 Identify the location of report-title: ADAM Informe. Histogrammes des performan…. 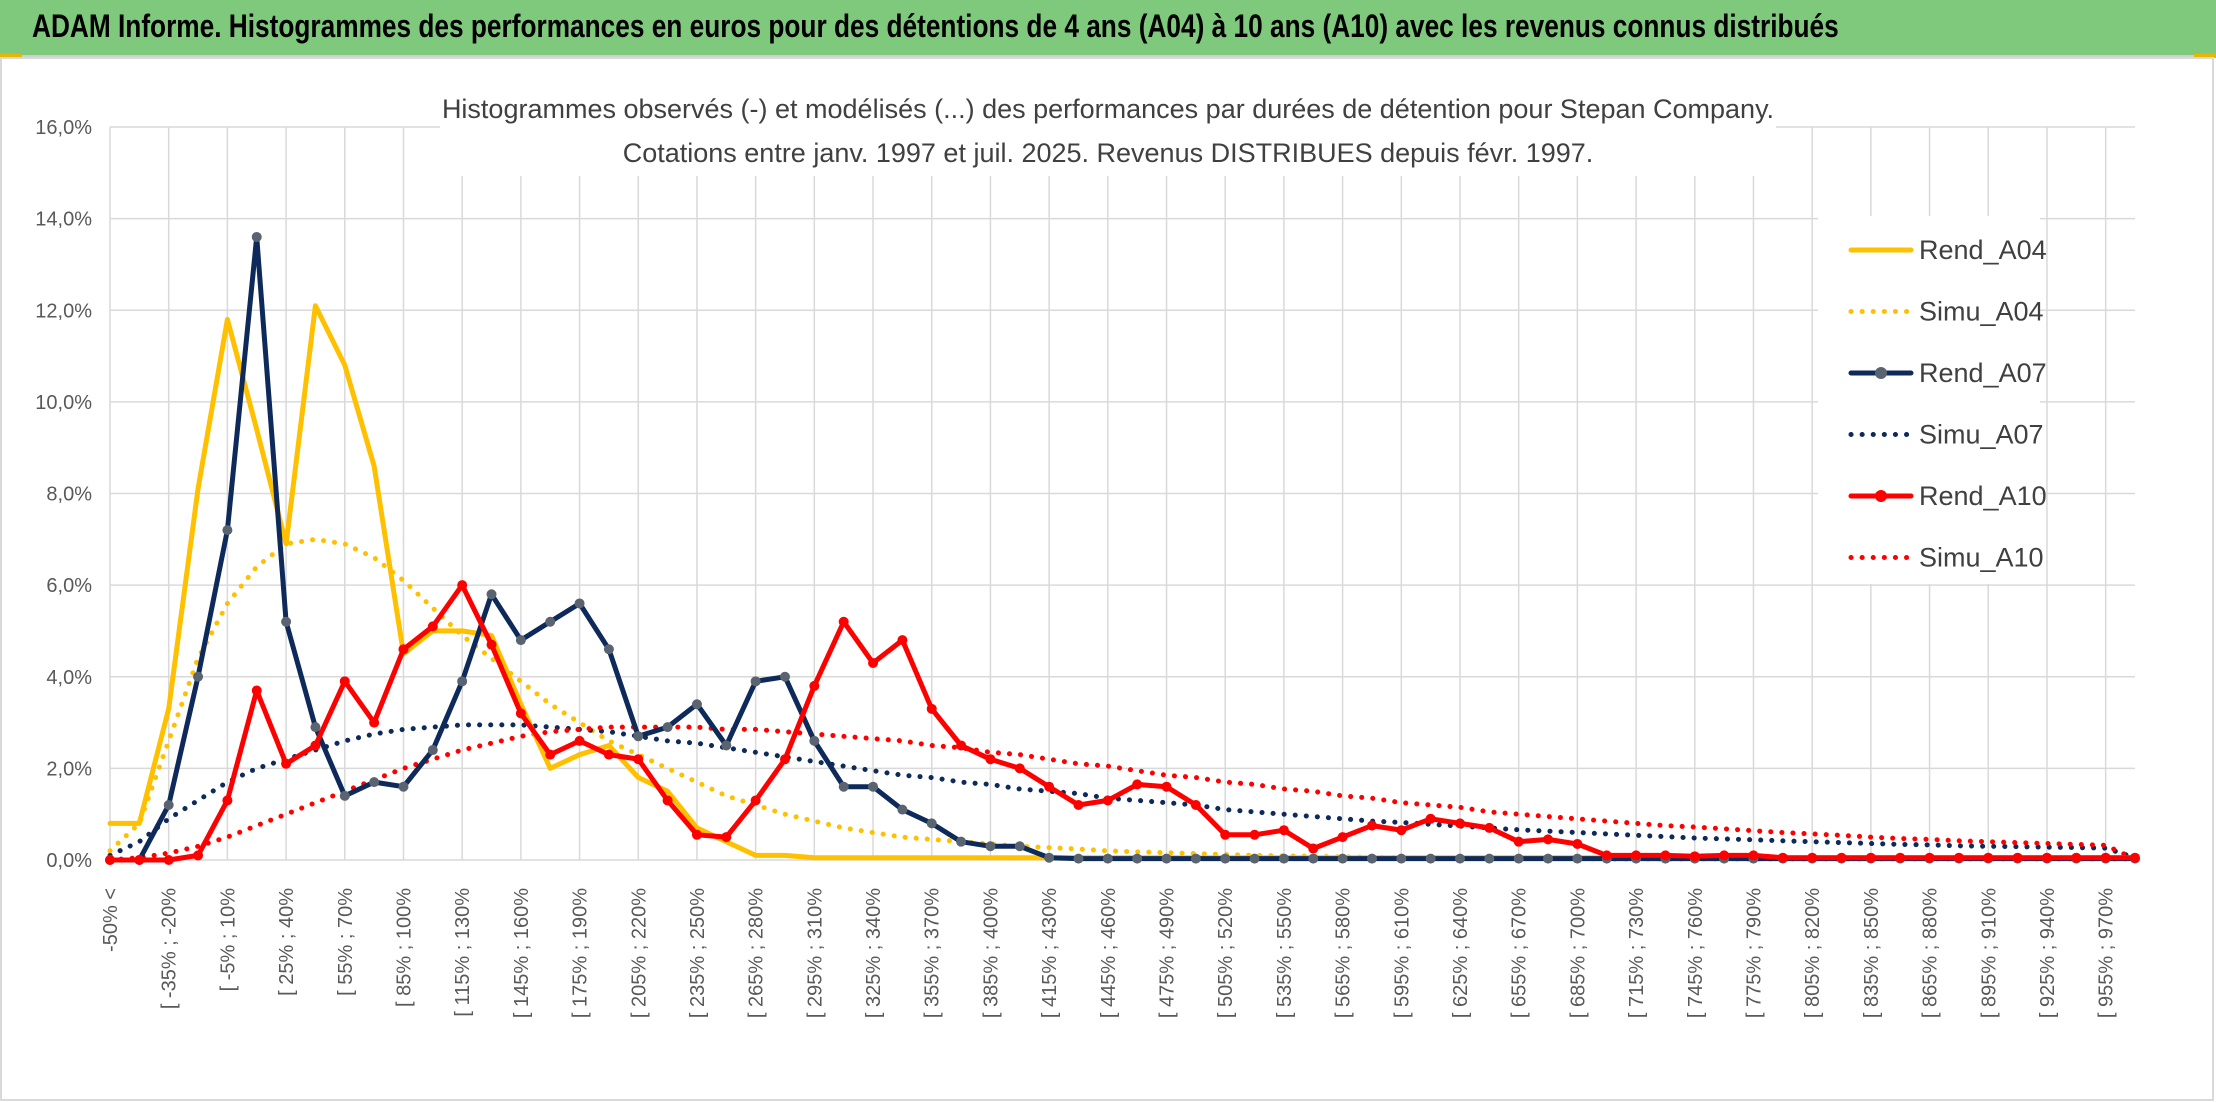
(935, 26).